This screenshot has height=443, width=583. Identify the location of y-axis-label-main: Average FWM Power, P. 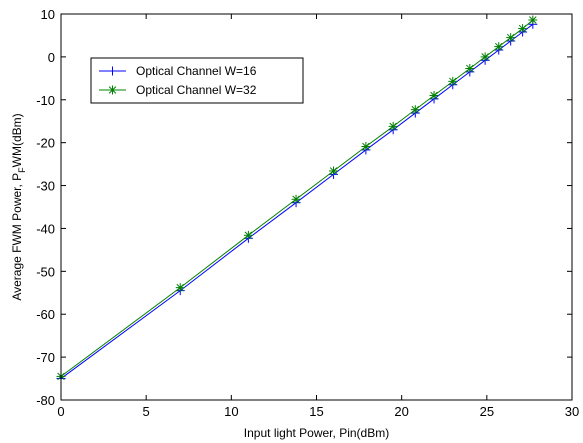
(17, 237).